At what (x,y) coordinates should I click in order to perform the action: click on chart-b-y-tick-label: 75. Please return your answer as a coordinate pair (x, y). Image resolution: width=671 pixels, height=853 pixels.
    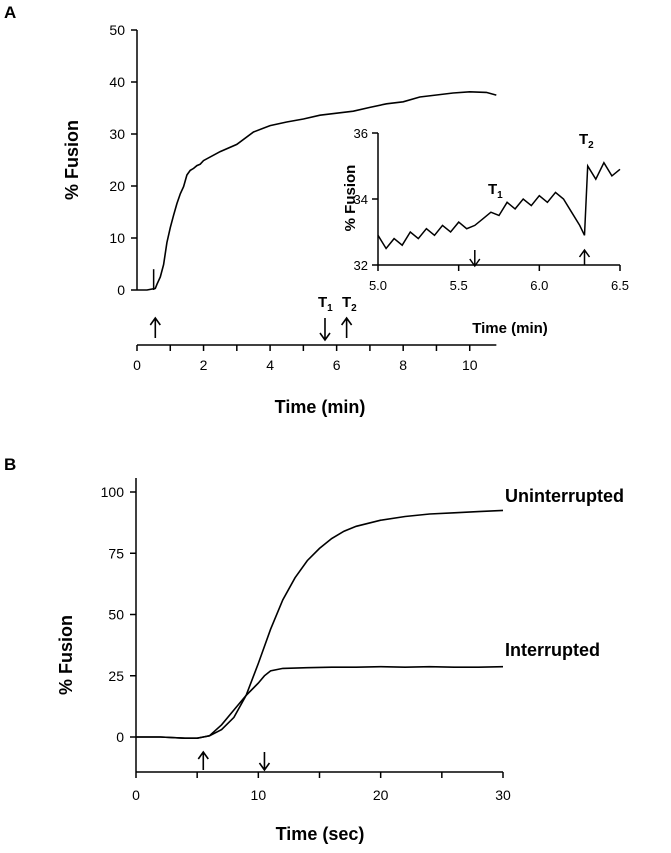
    Looking at the image, I should click on (116, 553).